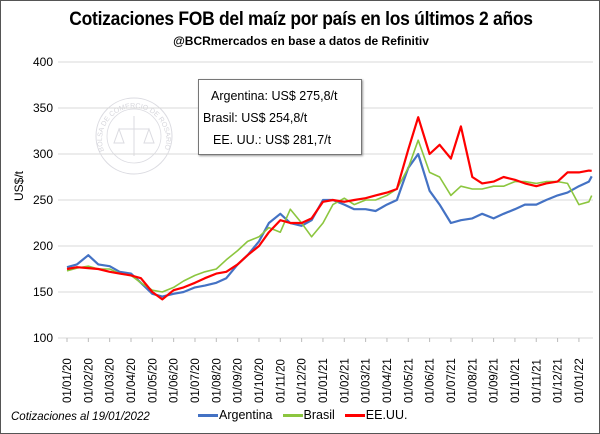 This screenshot has height=434, width=600. Describe the element at coordinates (260, 380) in the screenshot. I see `x-tick-label: 01/10/20` at that location.